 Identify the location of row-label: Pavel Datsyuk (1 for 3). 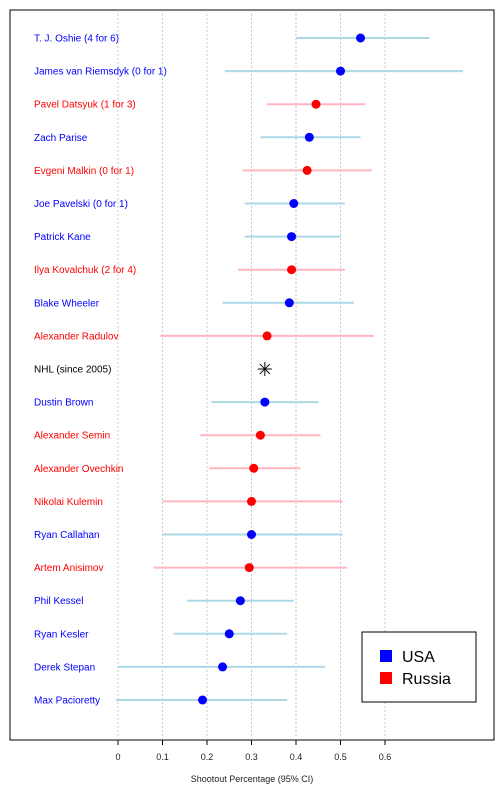
(85, 105).